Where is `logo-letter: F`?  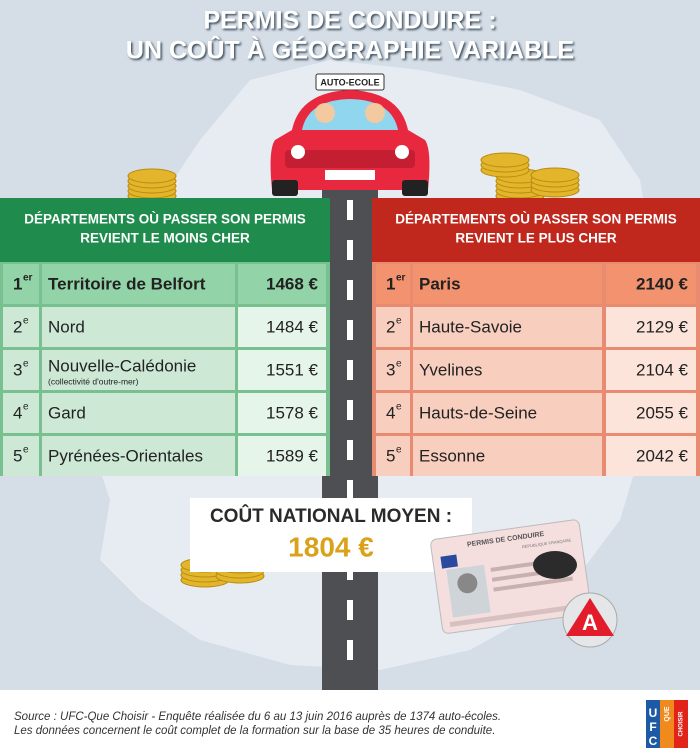 logo-letter: F is located at coordinates (652, 727).